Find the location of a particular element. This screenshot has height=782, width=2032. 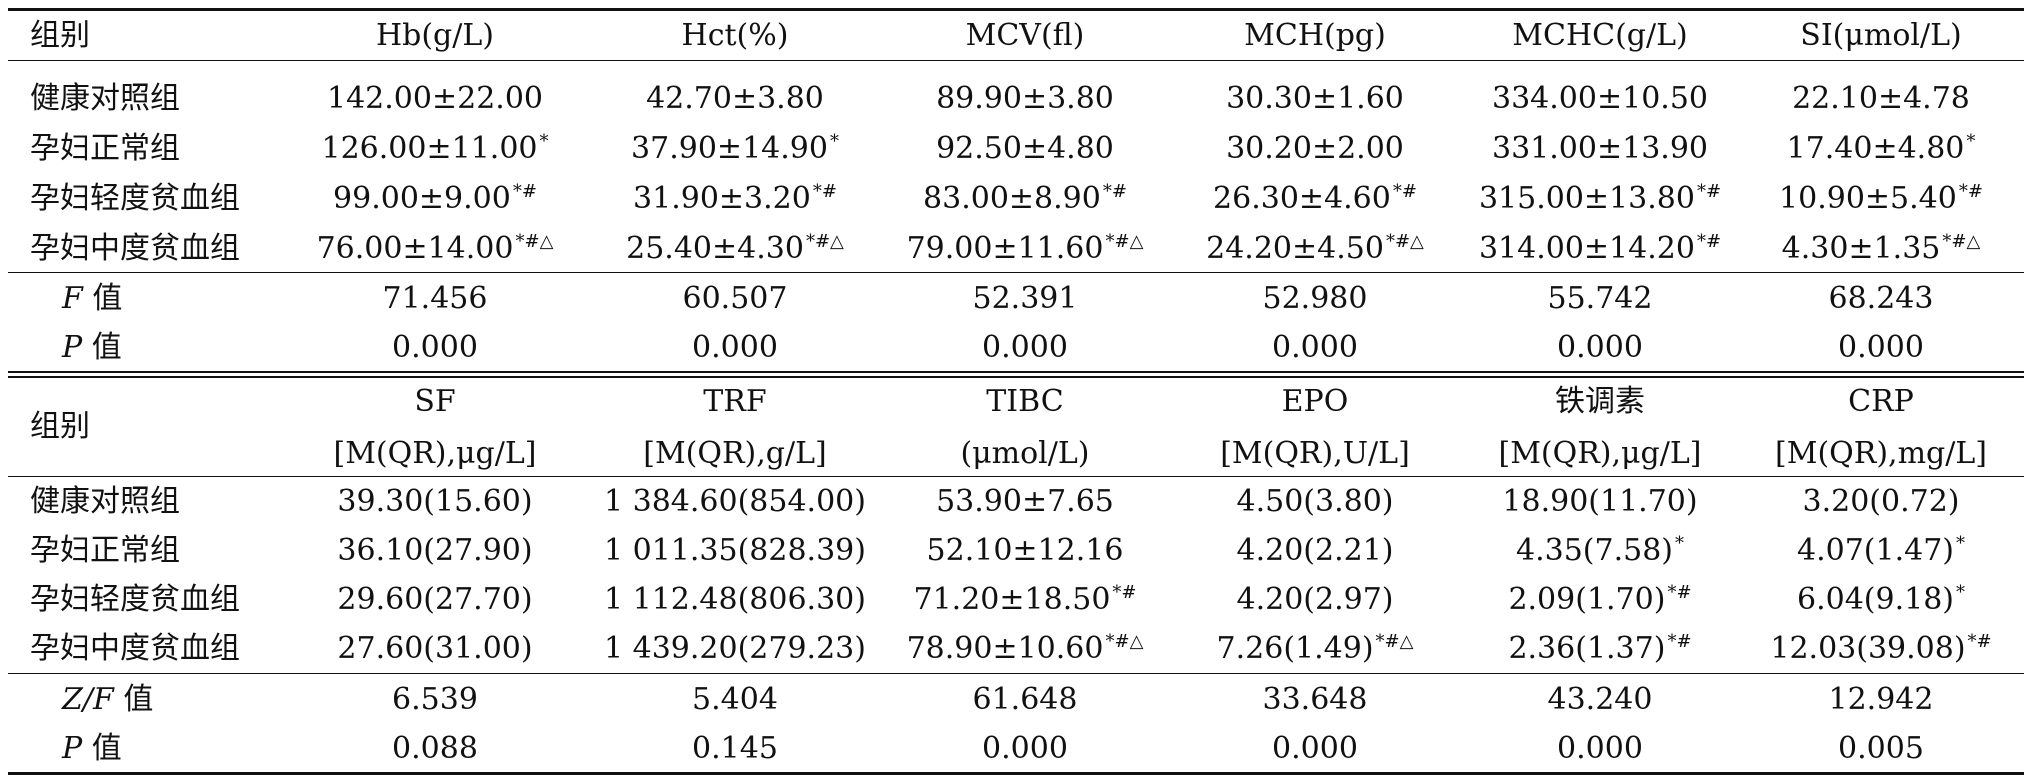

cell-value: 4.20(2.21) is located at coordinates (1315, 550).